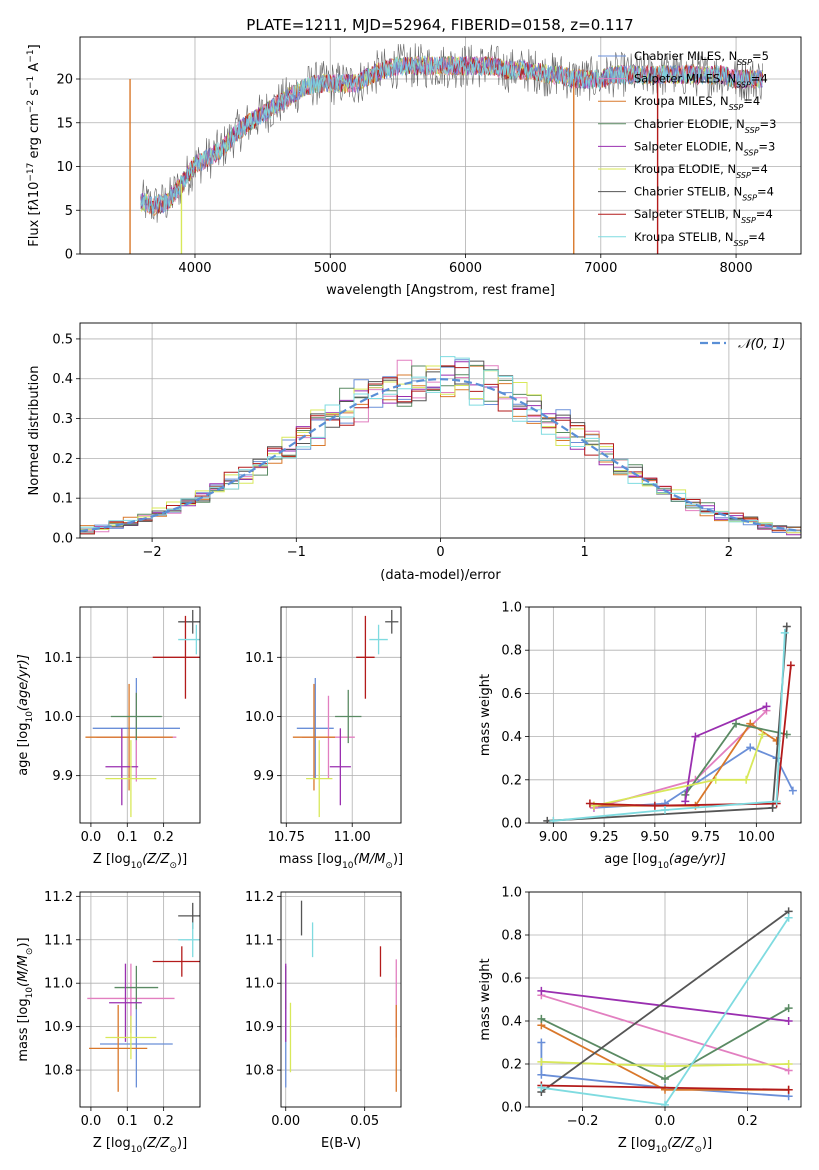 This screenshot has width=819, height=1170. Describe the element at coordinates (62, 776) in the screenshot. I see `y-tick-label: 9.9` at that location.